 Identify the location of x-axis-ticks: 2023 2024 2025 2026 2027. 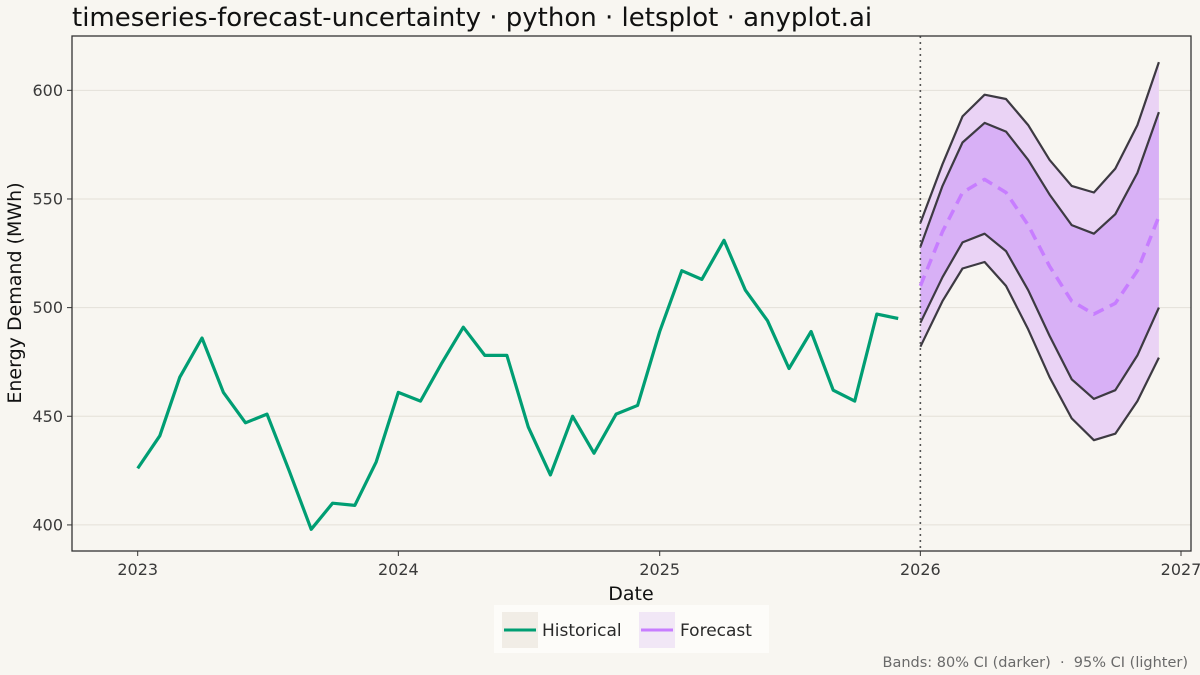
(658, 565).